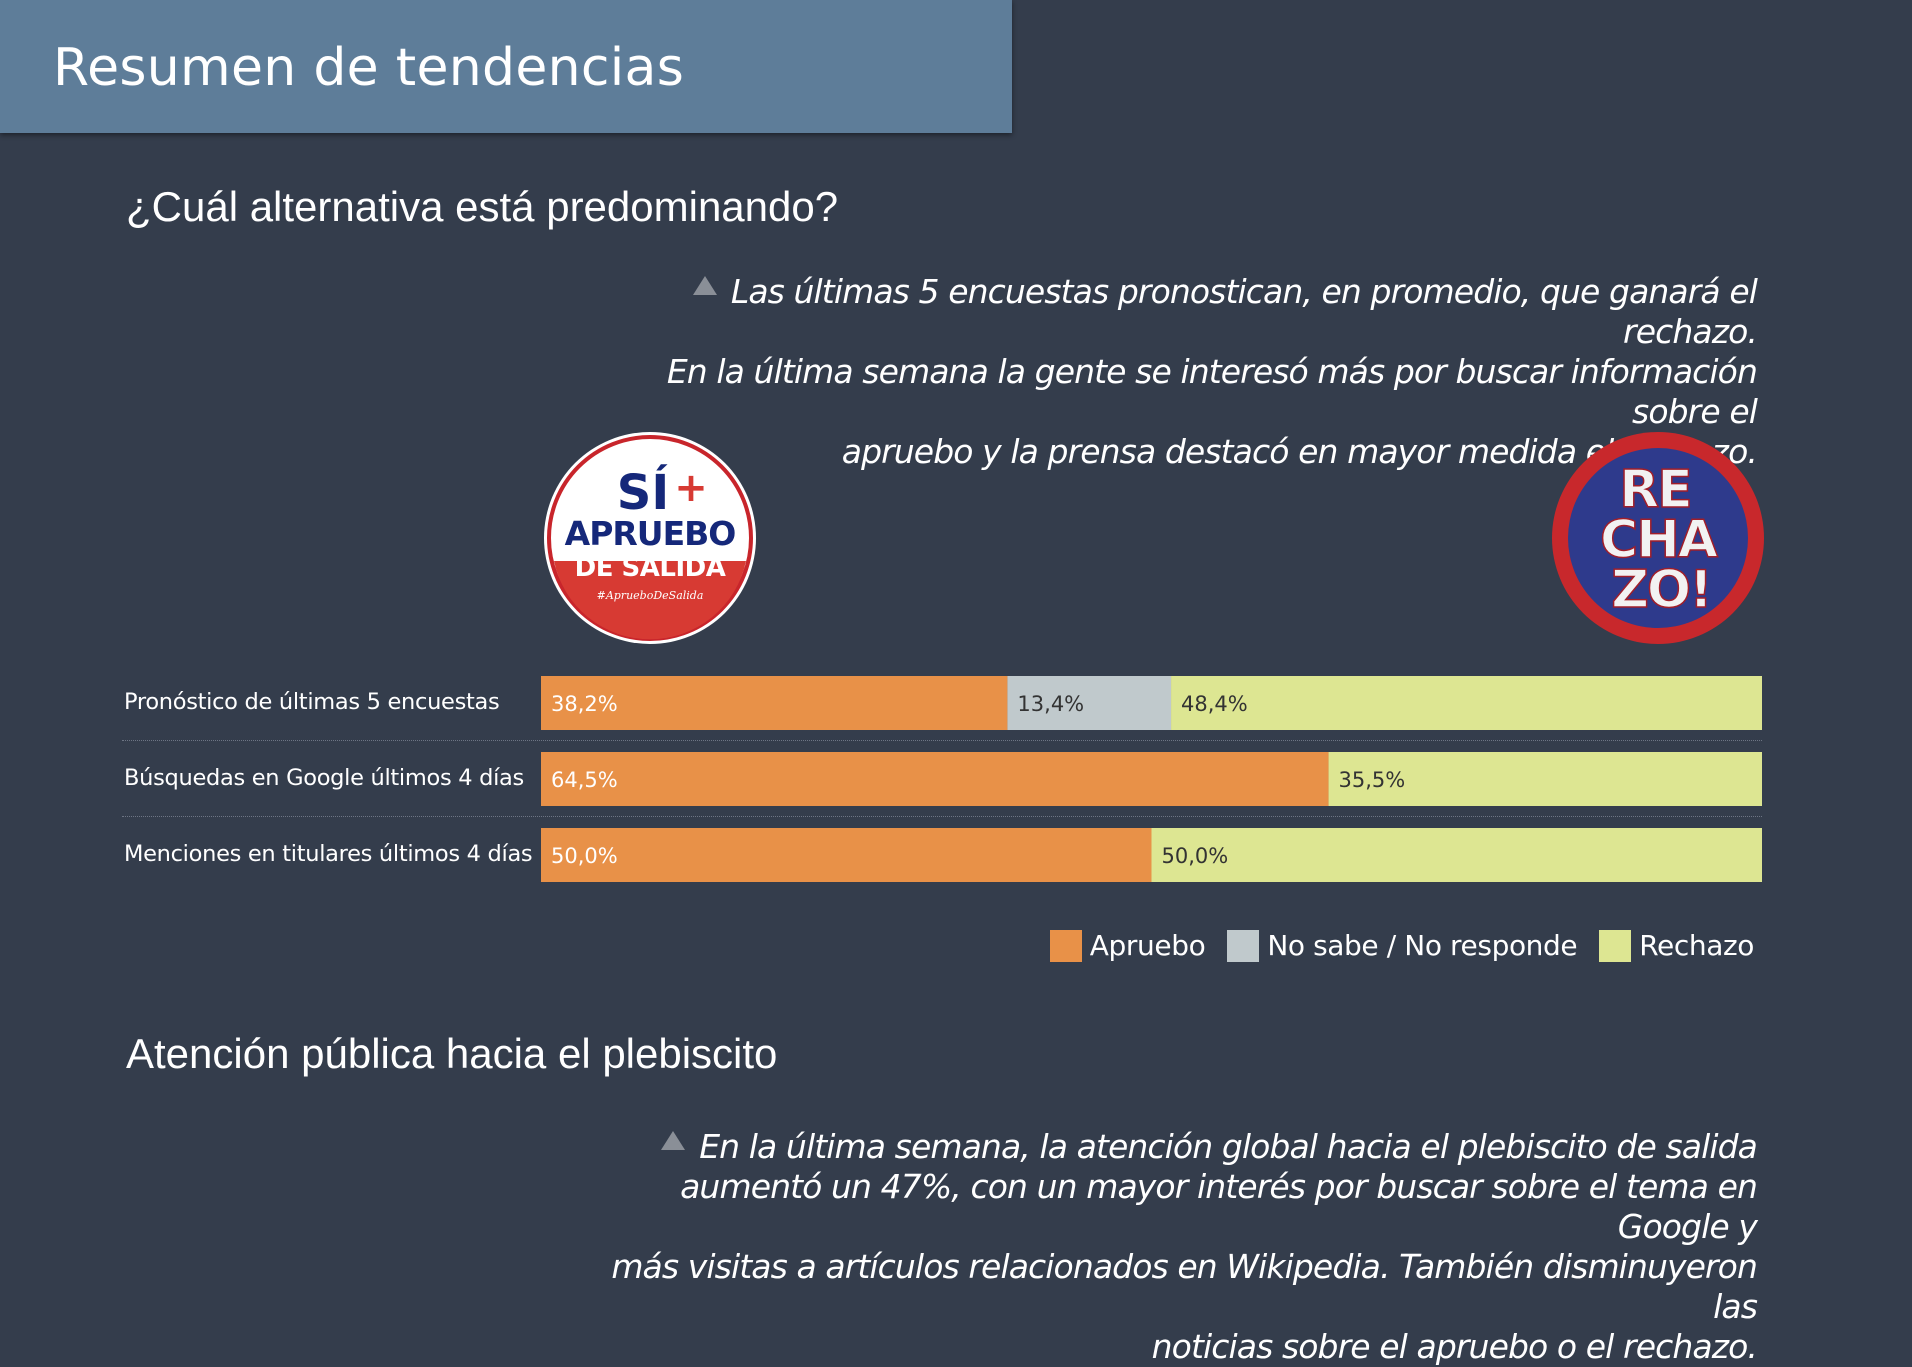  Describe the element at coordinates (1422, 945) in the screenshot. I see `legend-label: No sabe / No responde` at that location.